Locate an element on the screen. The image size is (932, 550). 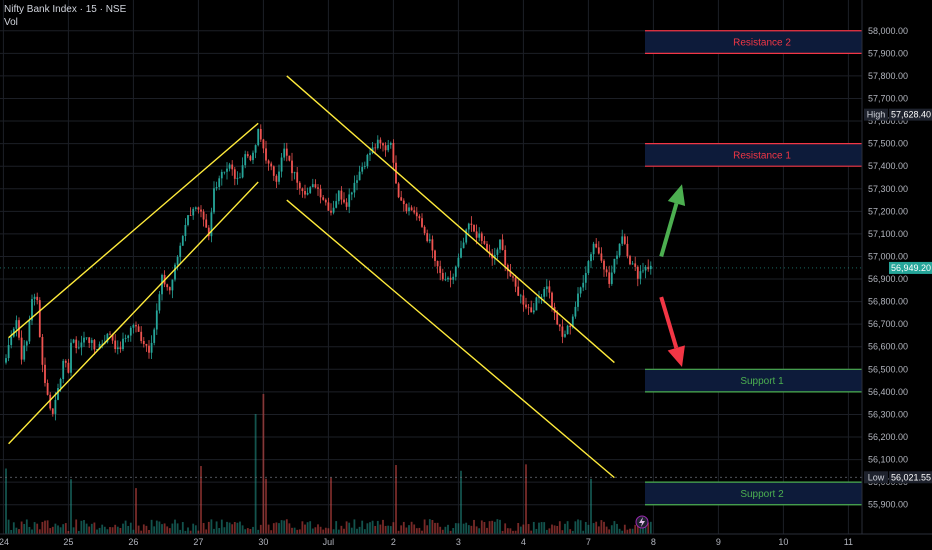
zone-support-1: Support 1 is located at coordinates (762, 380).